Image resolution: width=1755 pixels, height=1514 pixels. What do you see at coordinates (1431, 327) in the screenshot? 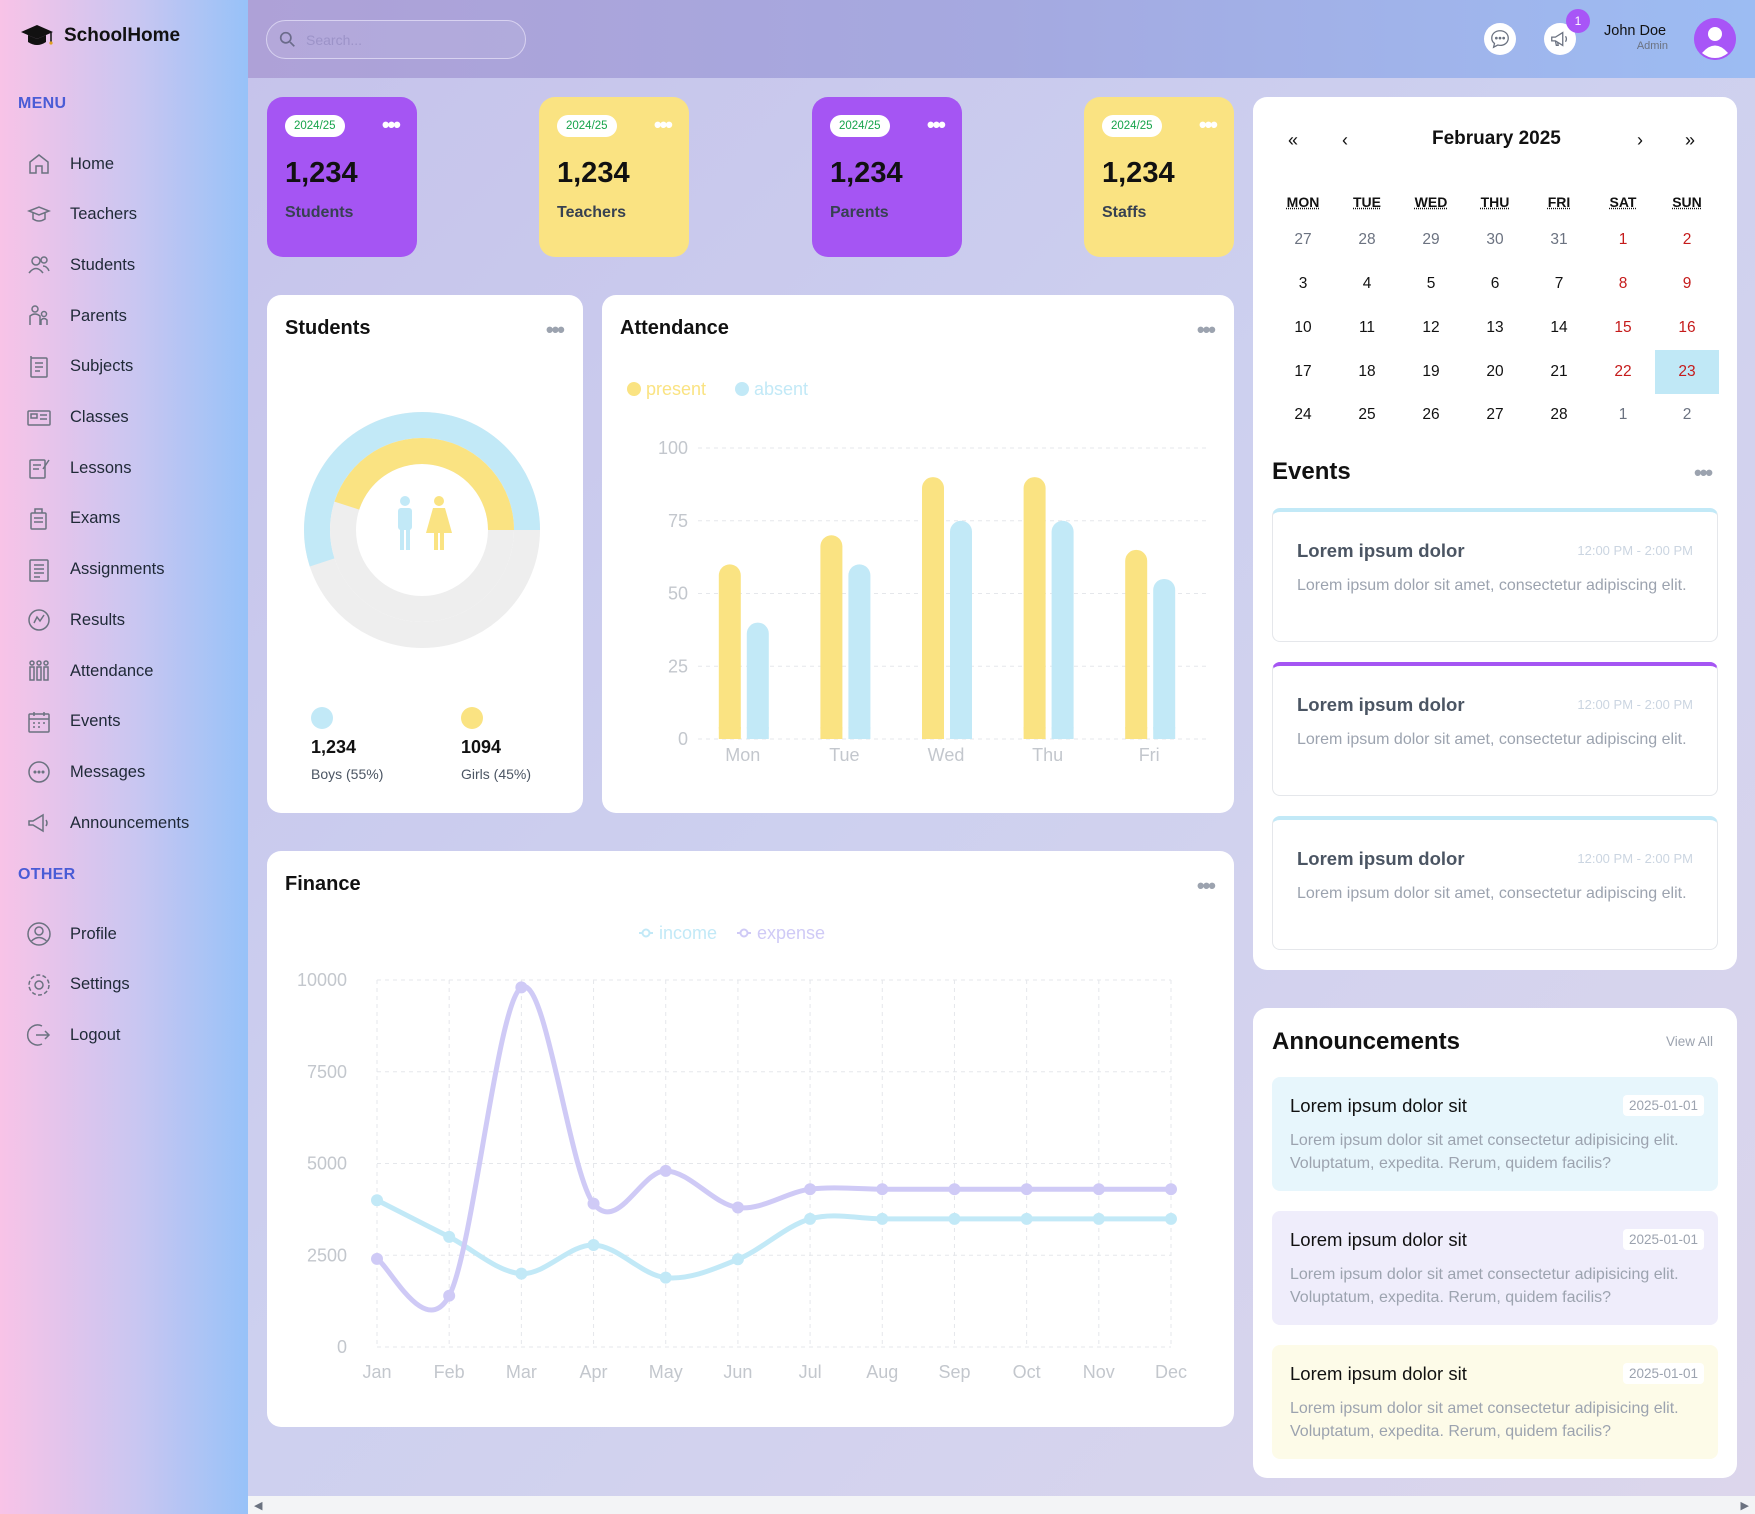
I see `calendar-day: 12` at bounding box center [1431, 327].